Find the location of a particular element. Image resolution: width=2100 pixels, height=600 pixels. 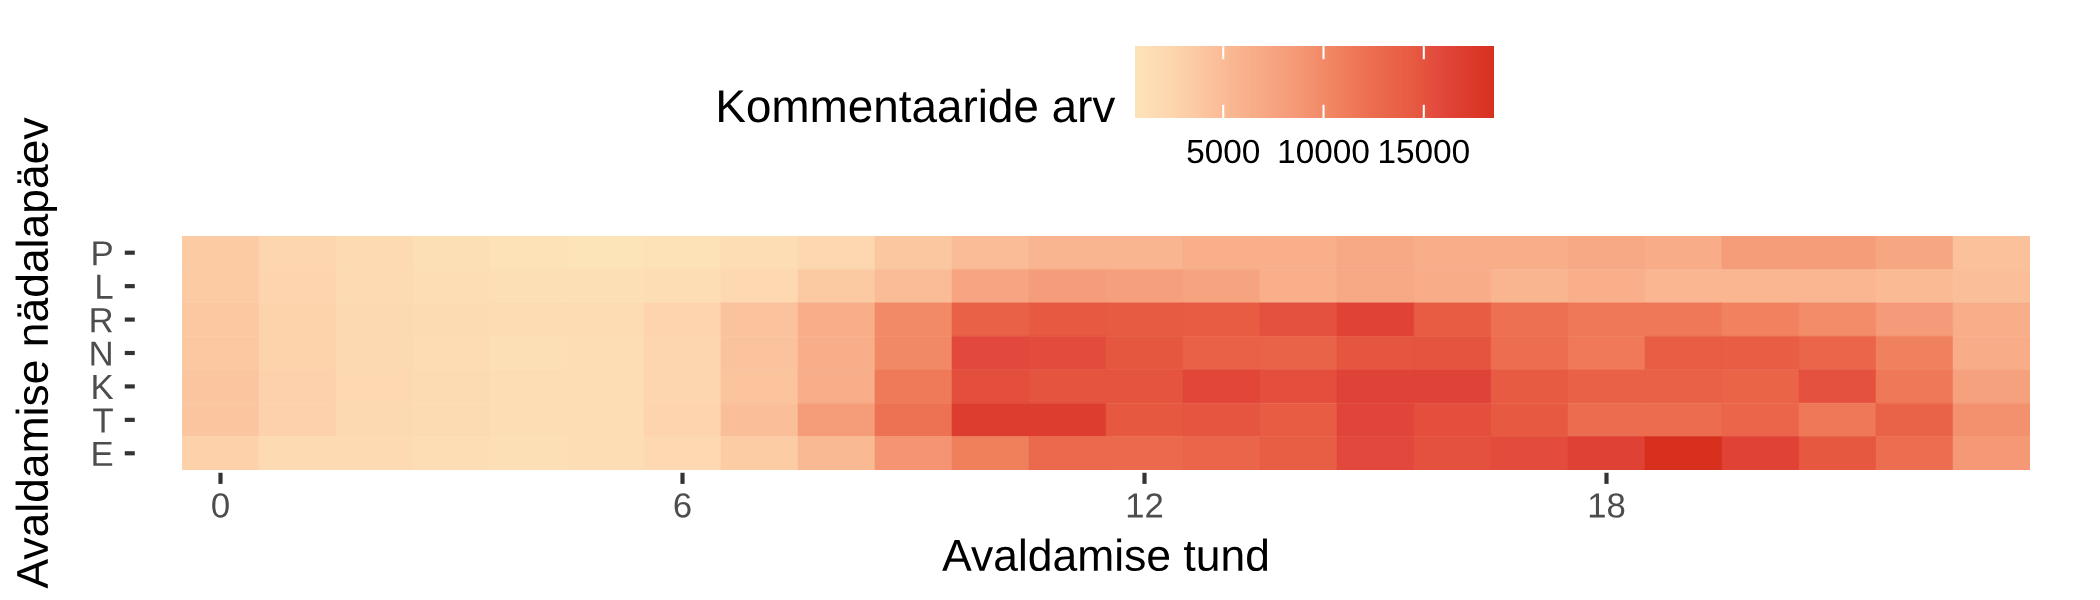

color-bar-label: 15000 is located at coordinates (1424, 151).